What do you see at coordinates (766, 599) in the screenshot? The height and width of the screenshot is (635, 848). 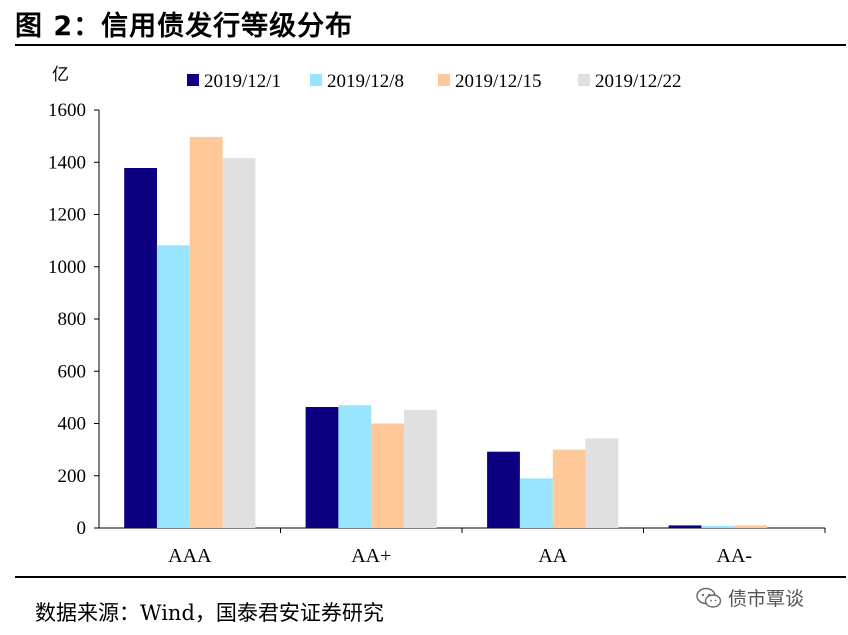 I see `watermark-text: 债市覃谈` at bounding box center [766, 599].